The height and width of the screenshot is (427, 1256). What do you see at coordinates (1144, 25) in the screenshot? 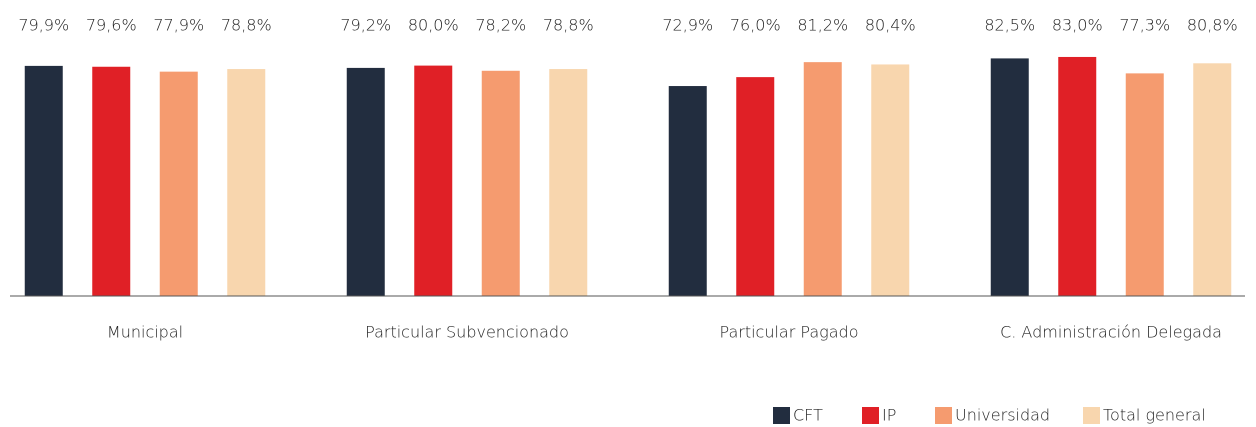
I see `value-label: 77,3%` at bounding box center [1144, 25].